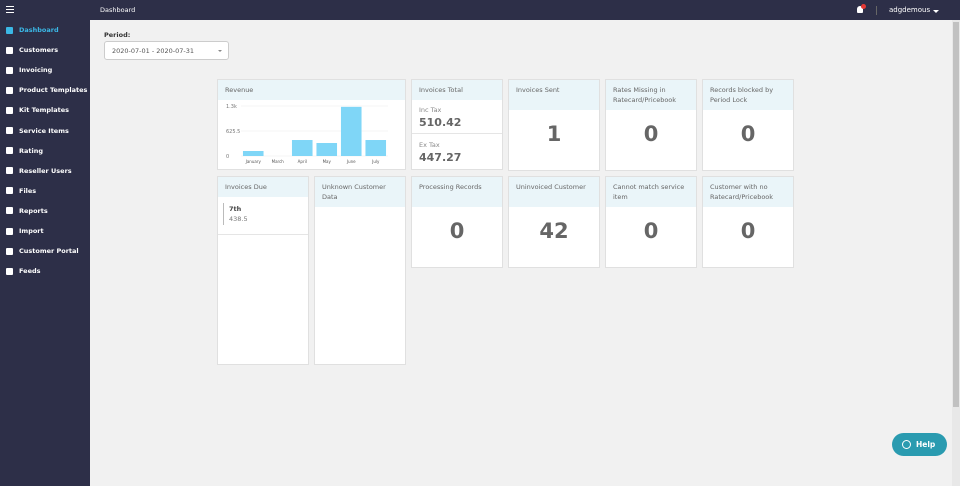  I want to click on scrollbar, so click(956, 253).